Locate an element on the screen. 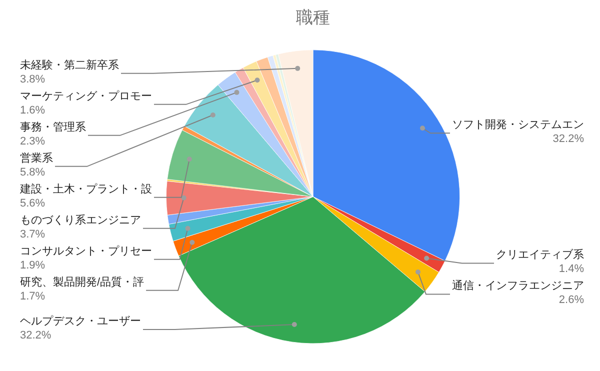  data-label: 2.6% is located at coordinates (571, 300).